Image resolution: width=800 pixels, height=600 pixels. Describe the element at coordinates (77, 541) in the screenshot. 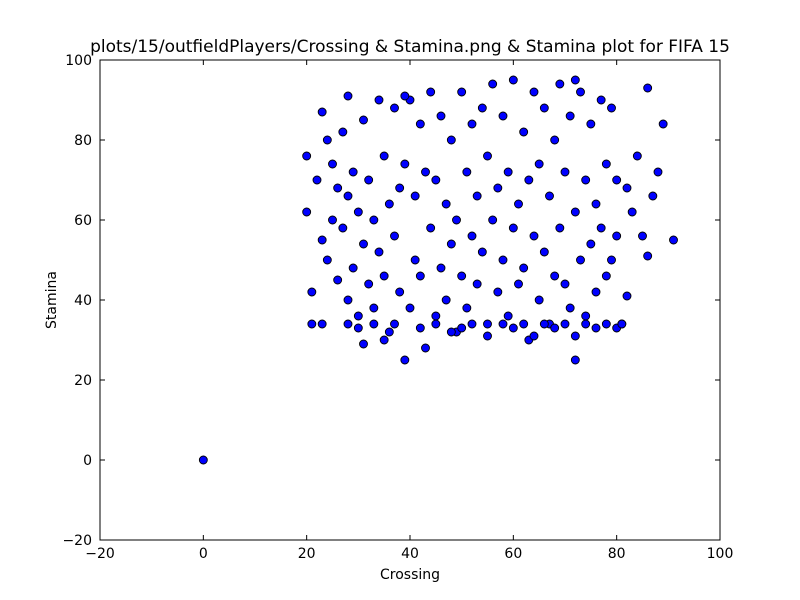

I see `y-tick-label: −20` at that location.